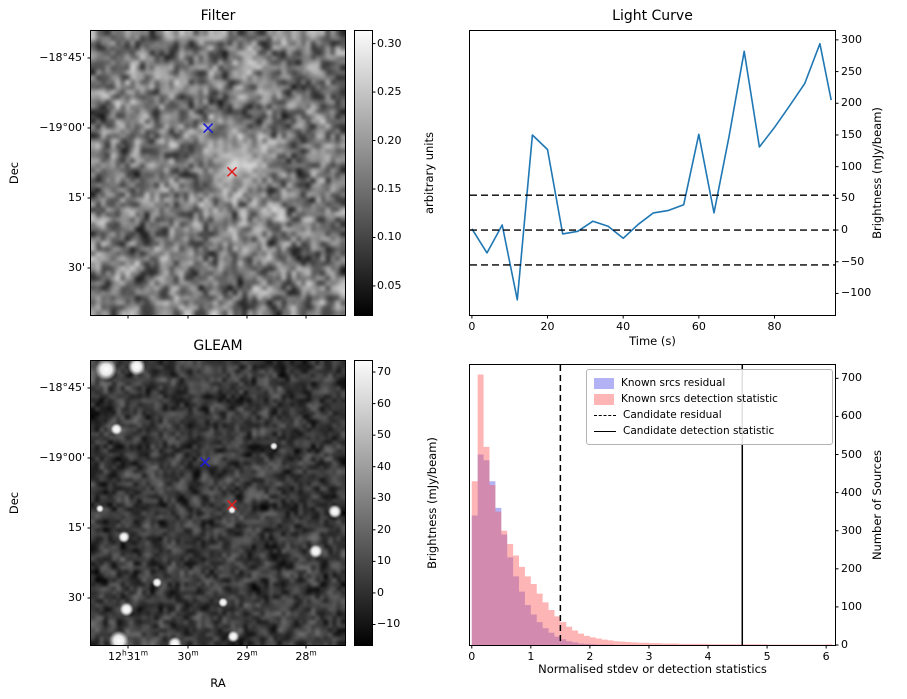 This screenshot has width=907, height=699. Describe the element at coordinates (389, 140) in the screenshot. I see `filter-cbar-tick-label: 0.20` at that location.